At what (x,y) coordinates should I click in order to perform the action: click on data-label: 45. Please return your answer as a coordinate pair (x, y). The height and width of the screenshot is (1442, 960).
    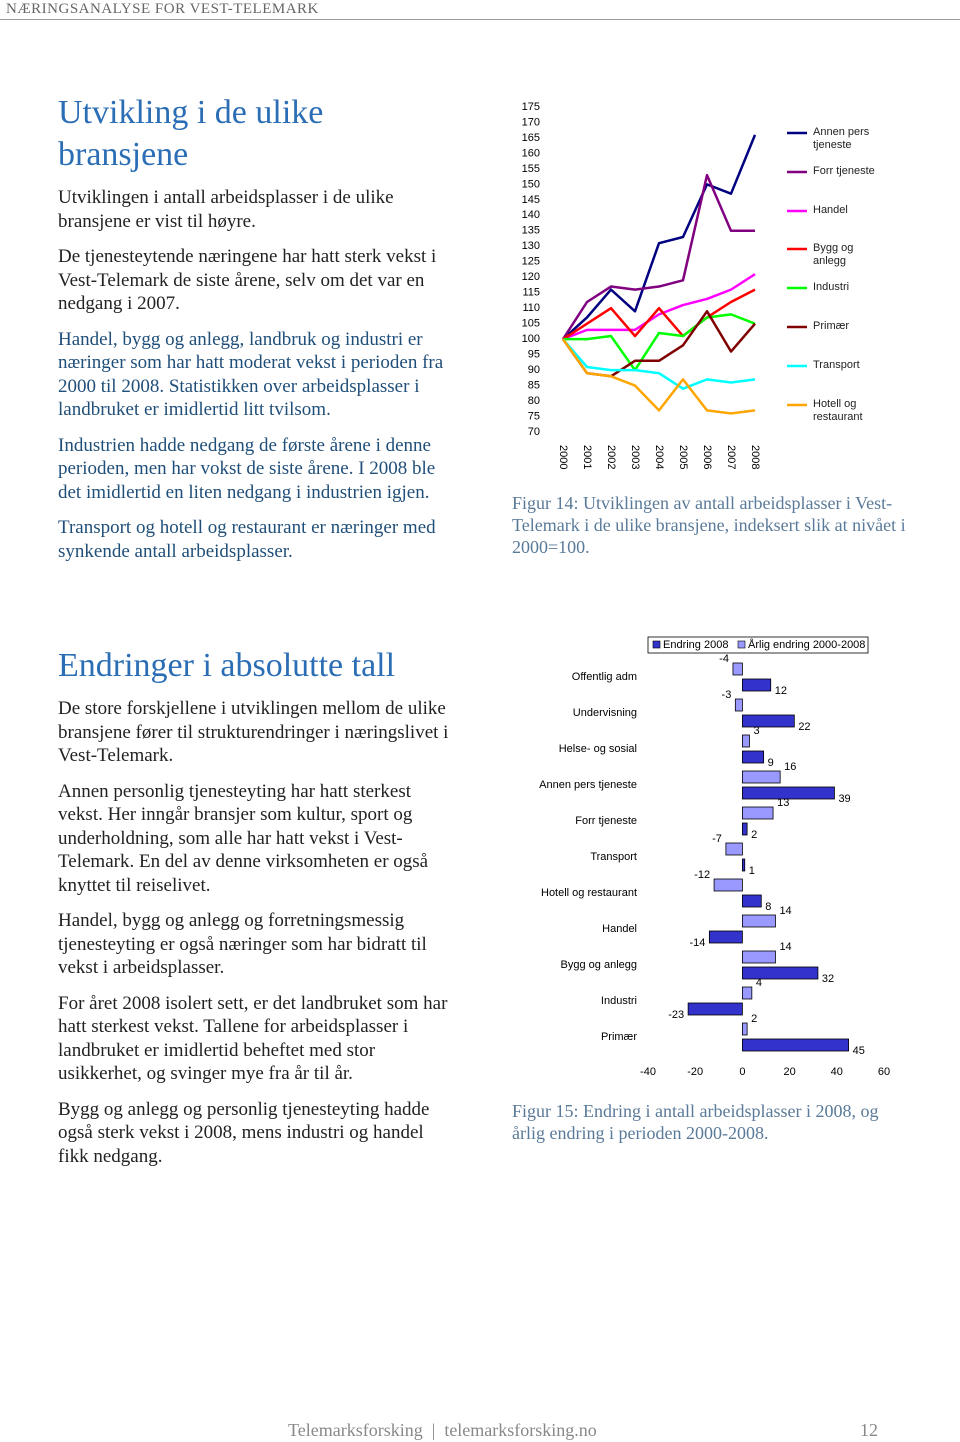
    Looking at the image, I should click on (859, 1051).